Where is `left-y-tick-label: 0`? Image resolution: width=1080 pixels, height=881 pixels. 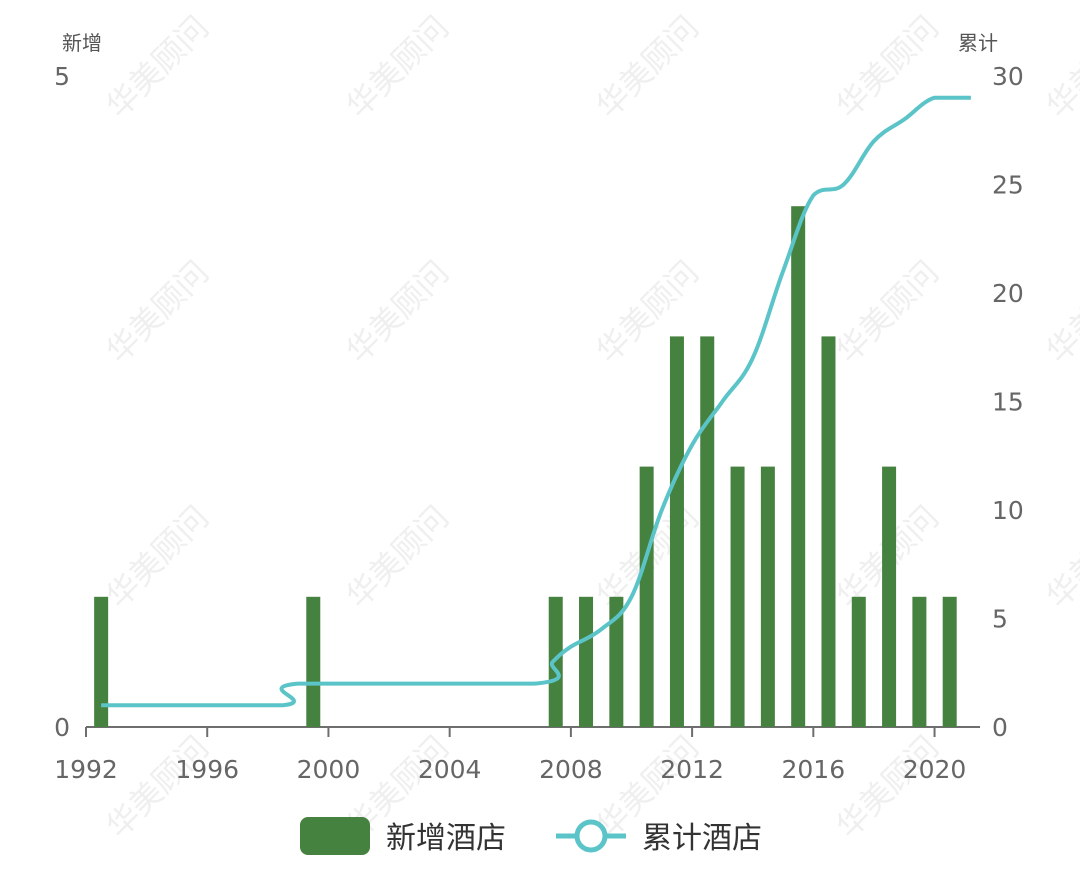 left-y-tick-label: 0 is located at coordinates (62, 727).